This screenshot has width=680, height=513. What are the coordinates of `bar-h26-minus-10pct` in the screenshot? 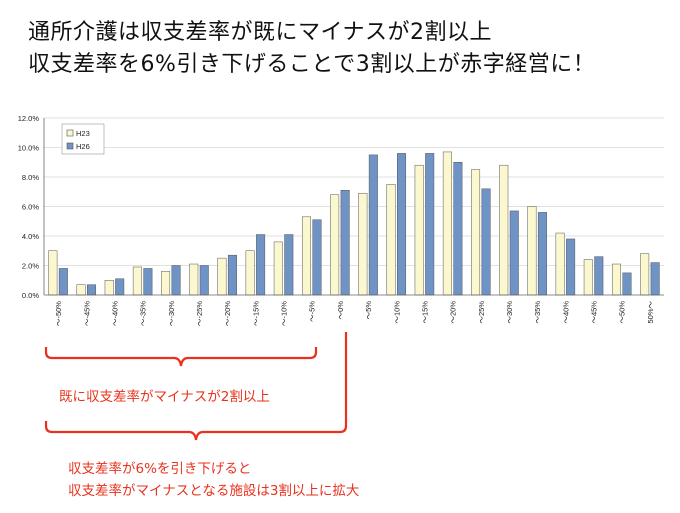 It's located at (289, 265).